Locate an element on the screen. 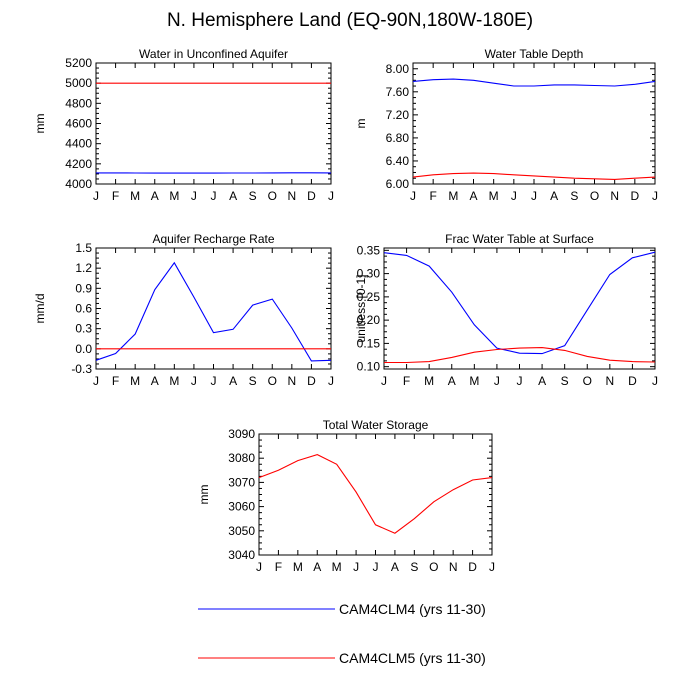 The width and height of the screenshot is (700, 700). panel-3-frame is located at coordinates (519, 308).